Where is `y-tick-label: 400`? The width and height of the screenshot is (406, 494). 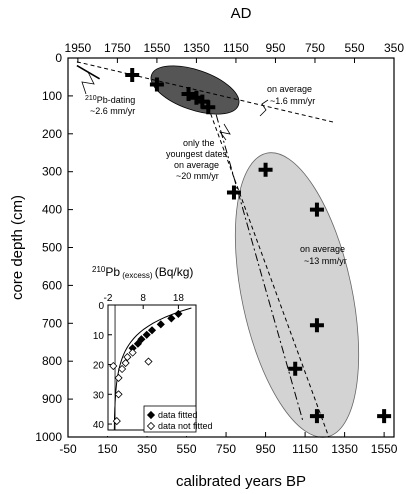
y-tick-label: 400 is located at coordinates (52, 210).